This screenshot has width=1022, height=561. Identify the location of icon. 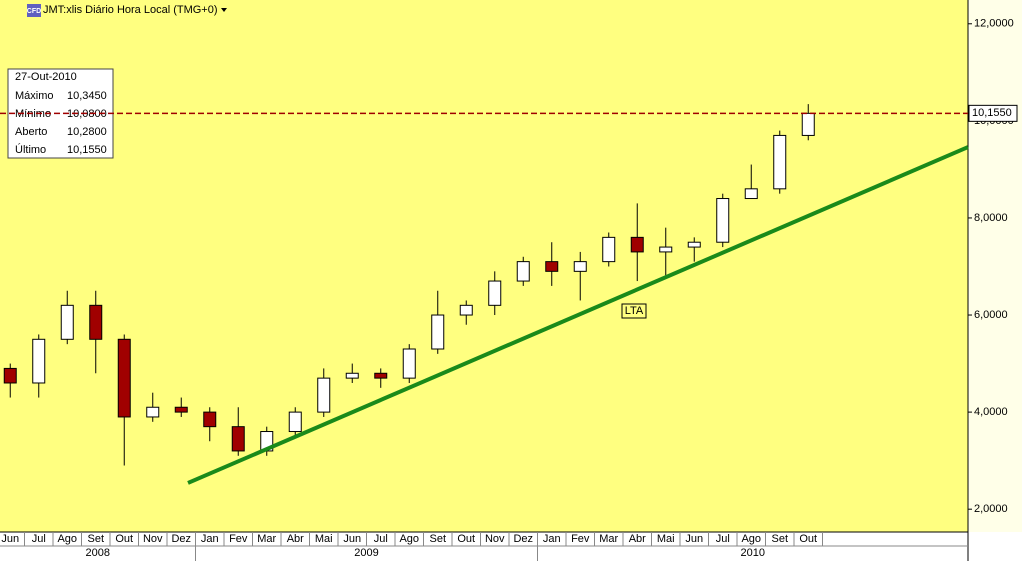
(34, 10).